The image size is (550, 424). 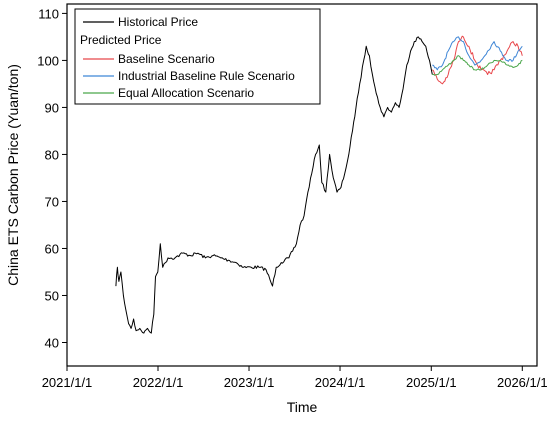 I want to click on legend-label-historical: Historical Price, so click(x=158, y=22).